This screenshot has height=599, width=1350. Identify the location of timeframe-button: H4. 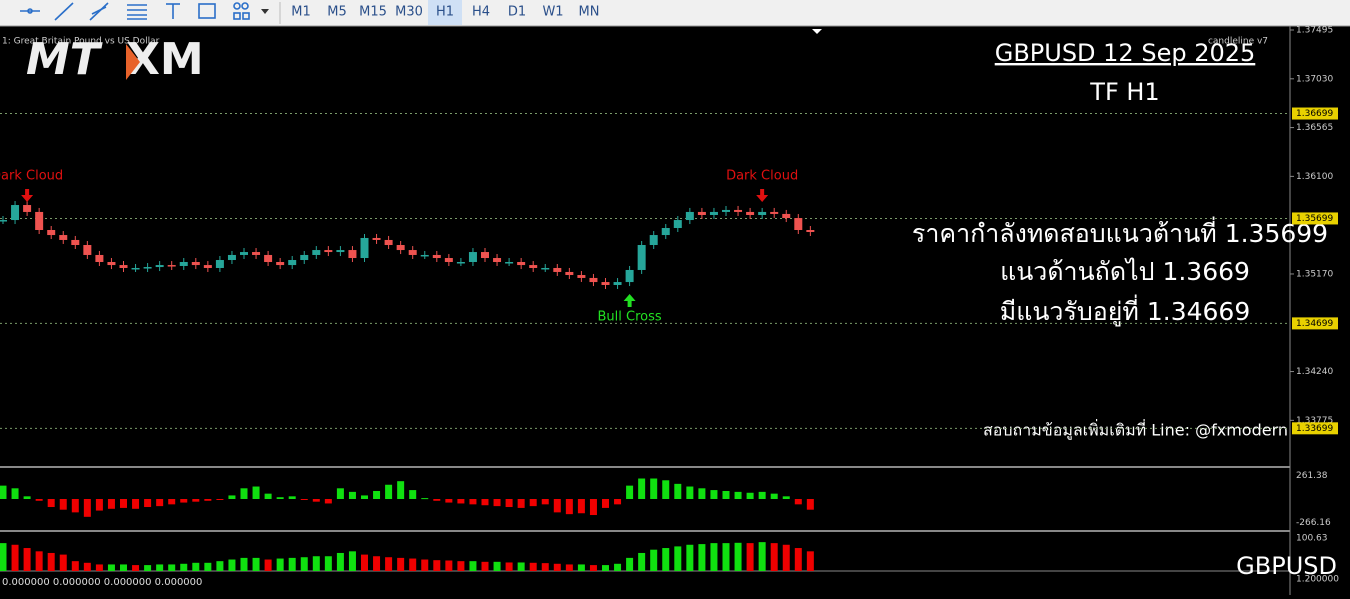
(481, 12).